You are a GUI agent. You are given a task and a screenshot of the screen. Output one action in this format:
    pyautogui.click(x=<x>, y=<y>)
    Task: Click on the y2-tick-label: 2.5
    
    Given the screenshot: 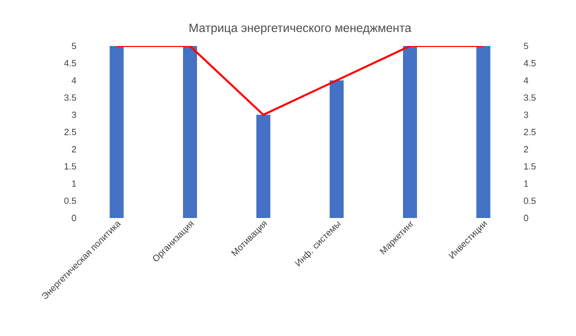 What is the action you would take?
    pyautogui.click(x=530, y=132)
    